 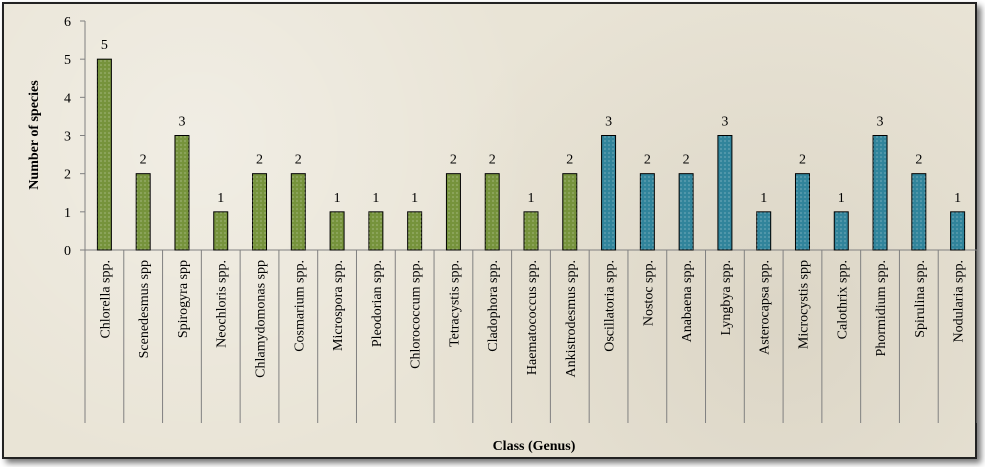 What do you see at coordinates (183, 299) in the screenshot?
I see `category-label: Spirogyra spp` at bounding box center [183, 299].